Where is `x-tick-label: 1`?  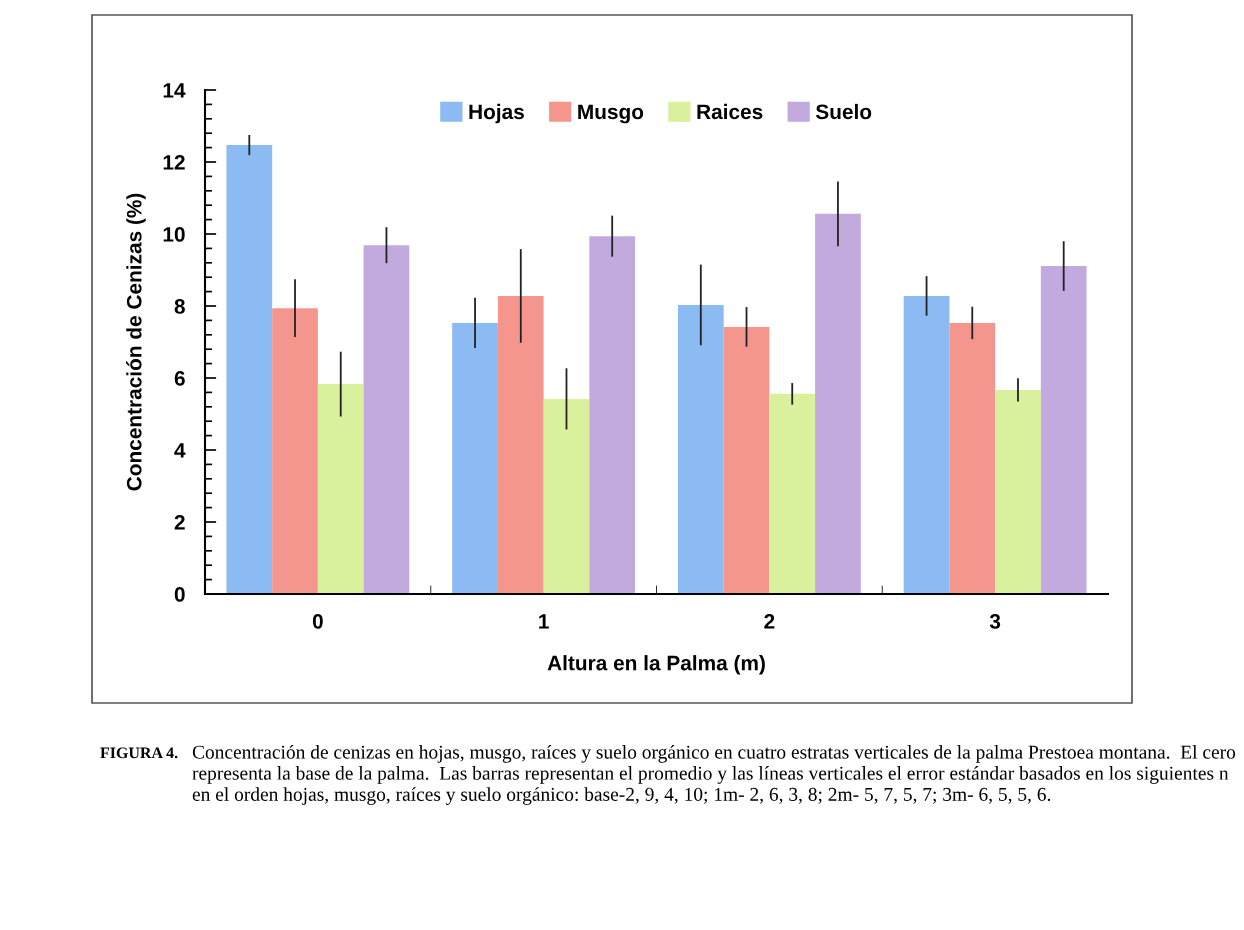 x-tick-label: 1 is located at coordinates (544, 621).